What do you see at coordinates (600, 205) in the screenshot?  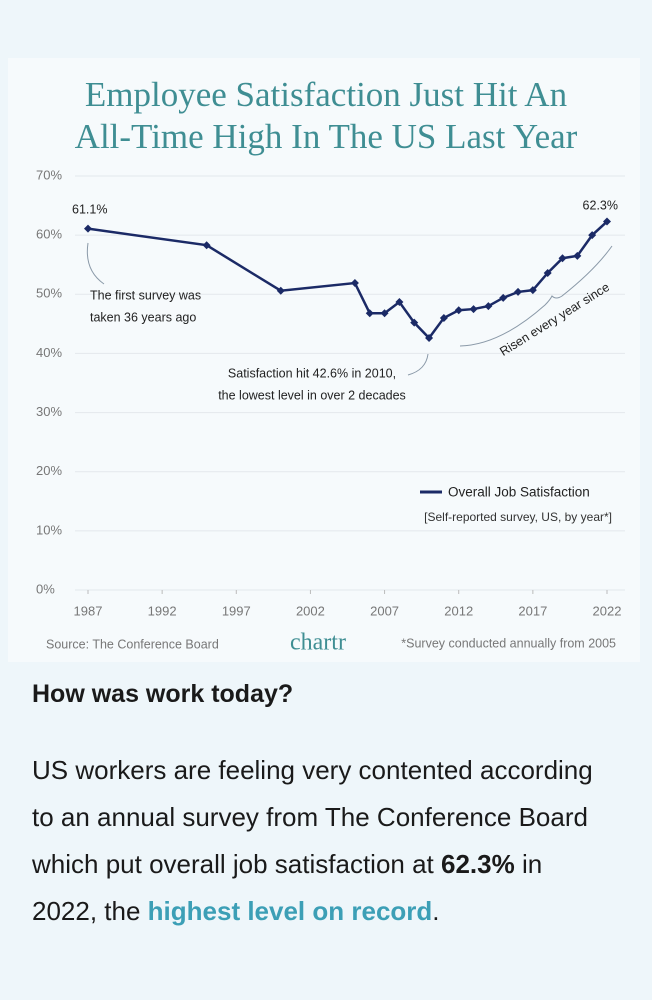 I see `annotation: 62.3%` at bounding box center [600, 205].